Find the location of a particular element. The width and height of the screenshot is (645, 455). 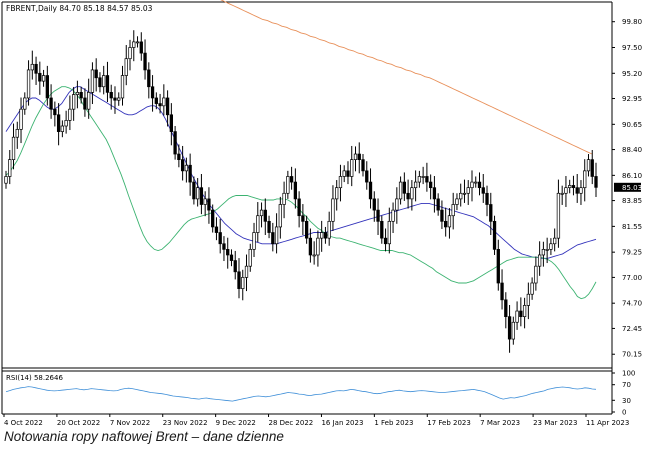

time-tick-label: 7 Nov 2022 is located at coordinates (130, 423).